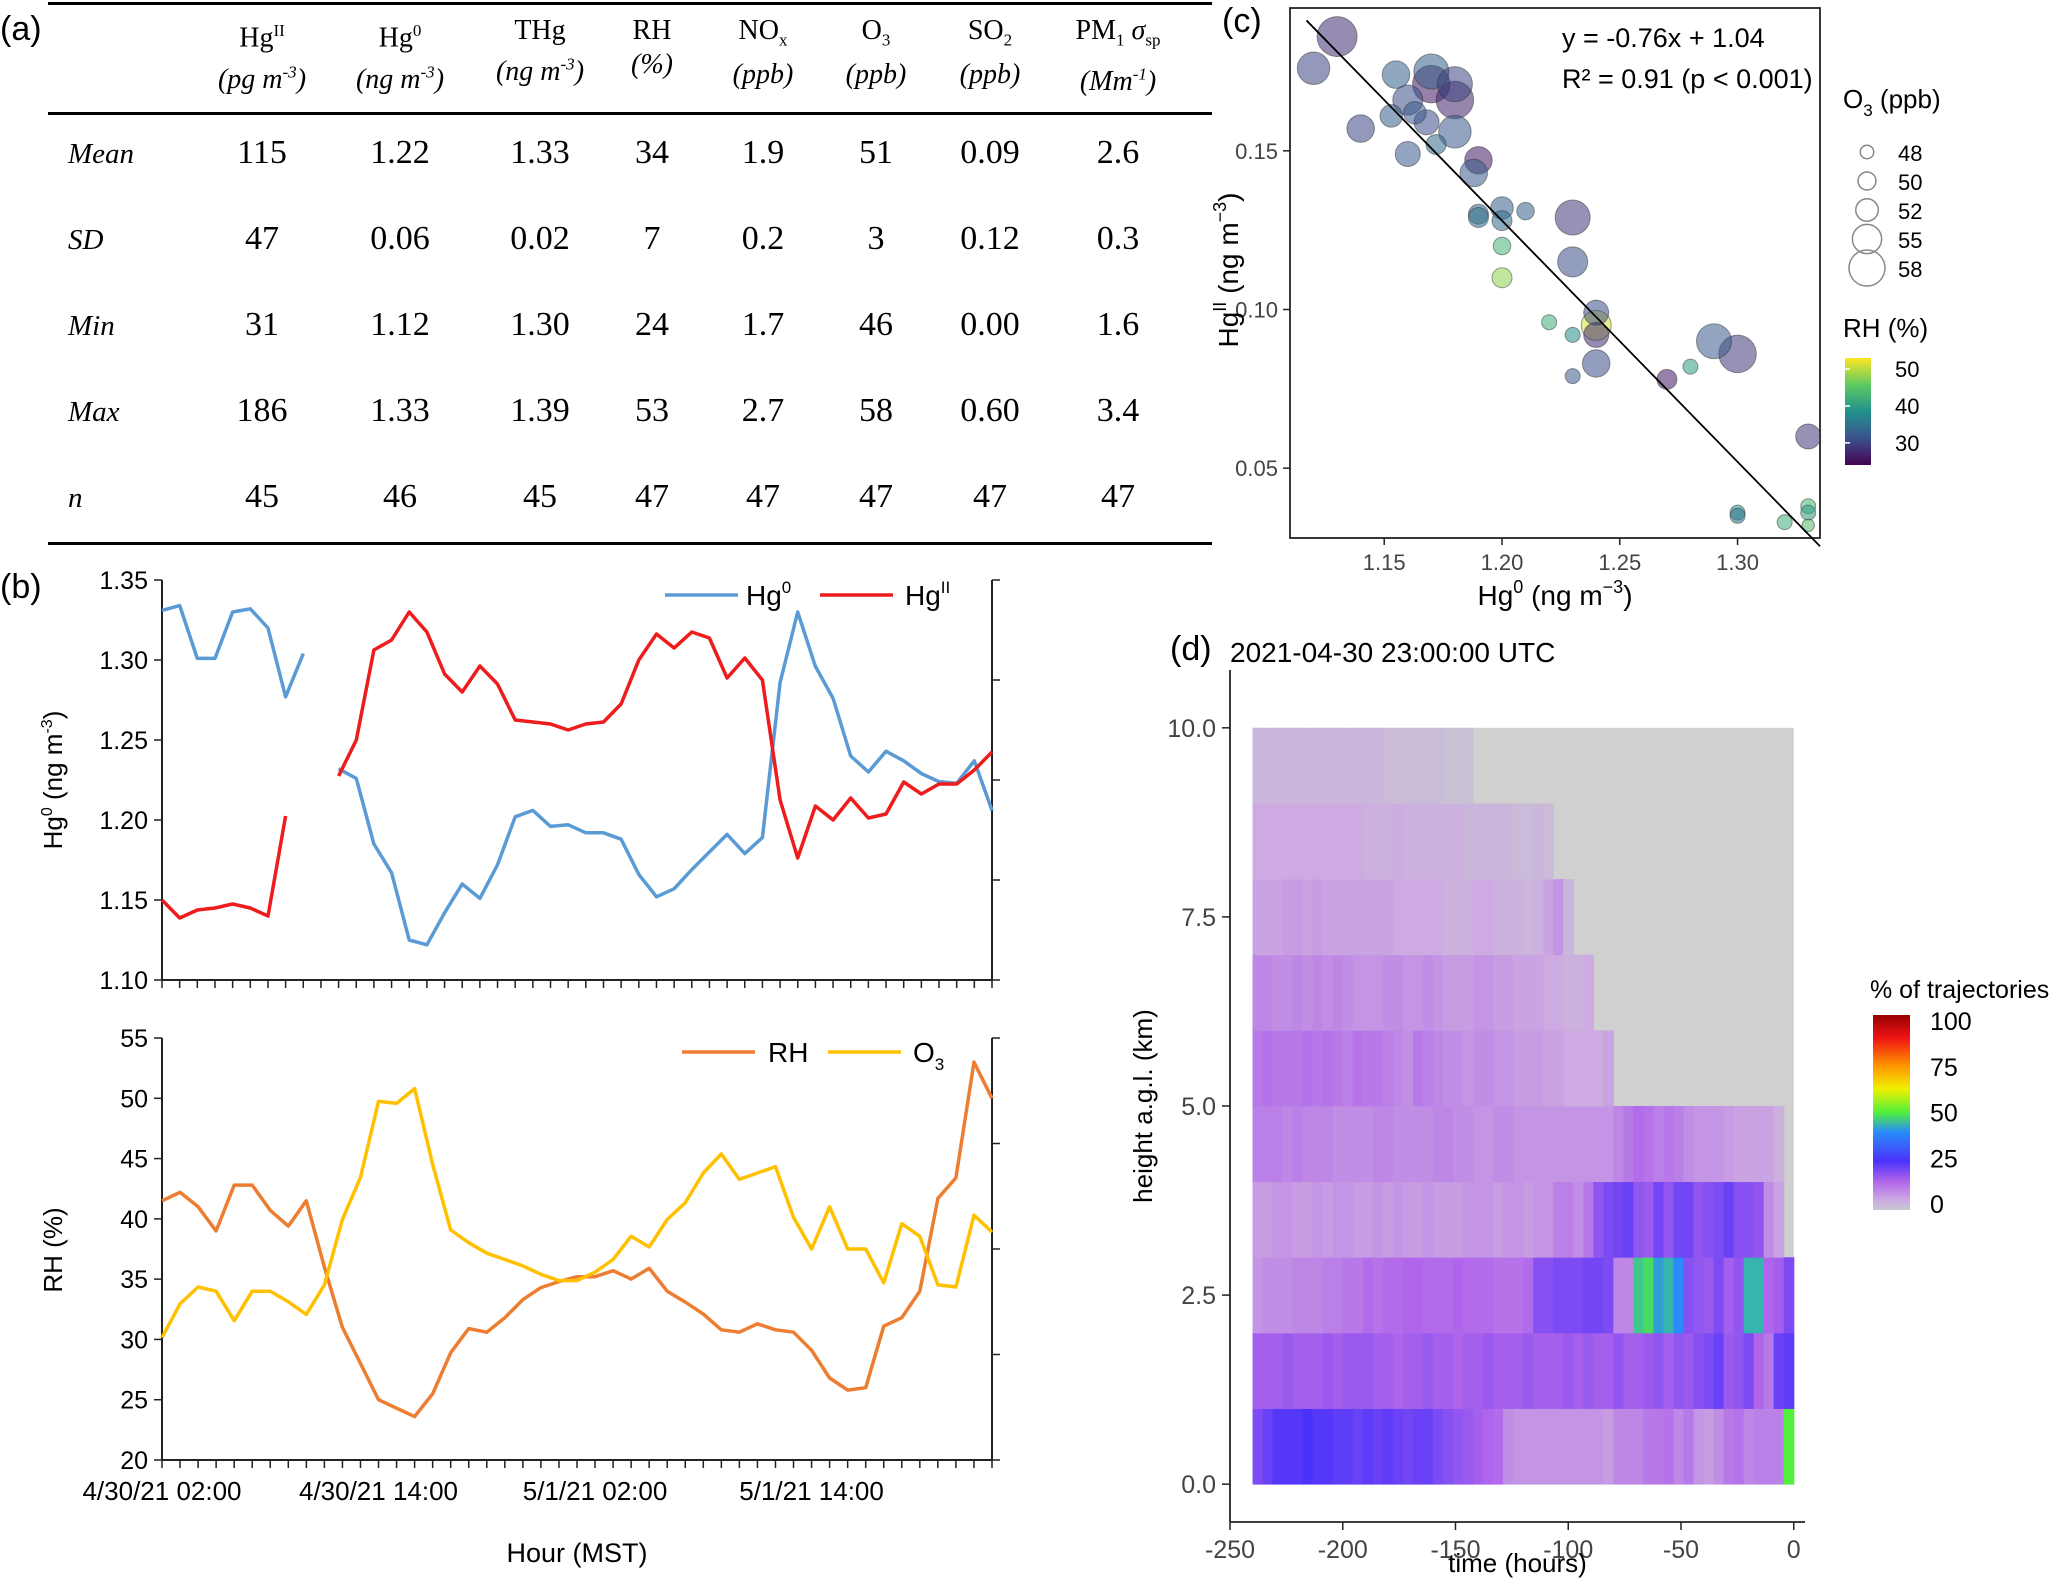 The width and height of the screenshot is (2067, 1580). What do you see at coordinates (876, 52) in the screenshot?
I see `table-header-cell: O3 (ppb)` at bounding box center [876, 52].